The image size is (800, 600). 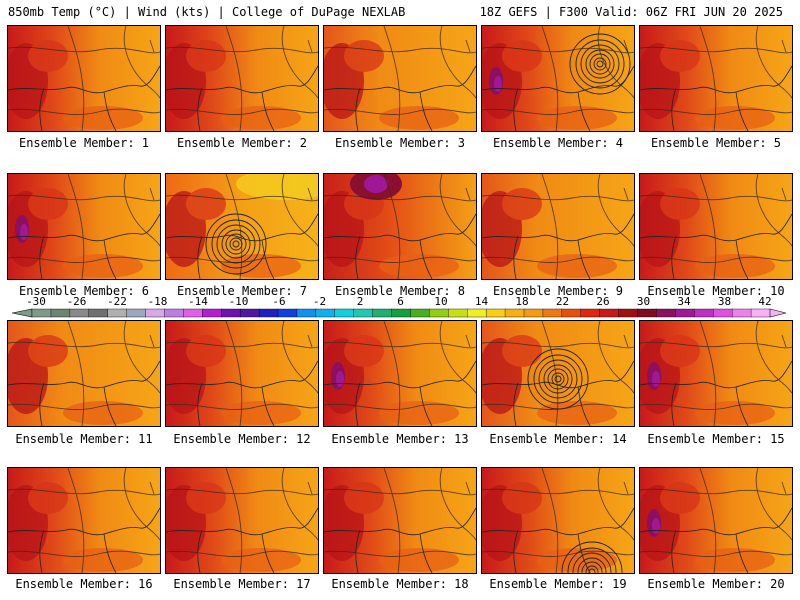 I want to click on colorbar-tick-label: -26, so click(x=76, y=301).